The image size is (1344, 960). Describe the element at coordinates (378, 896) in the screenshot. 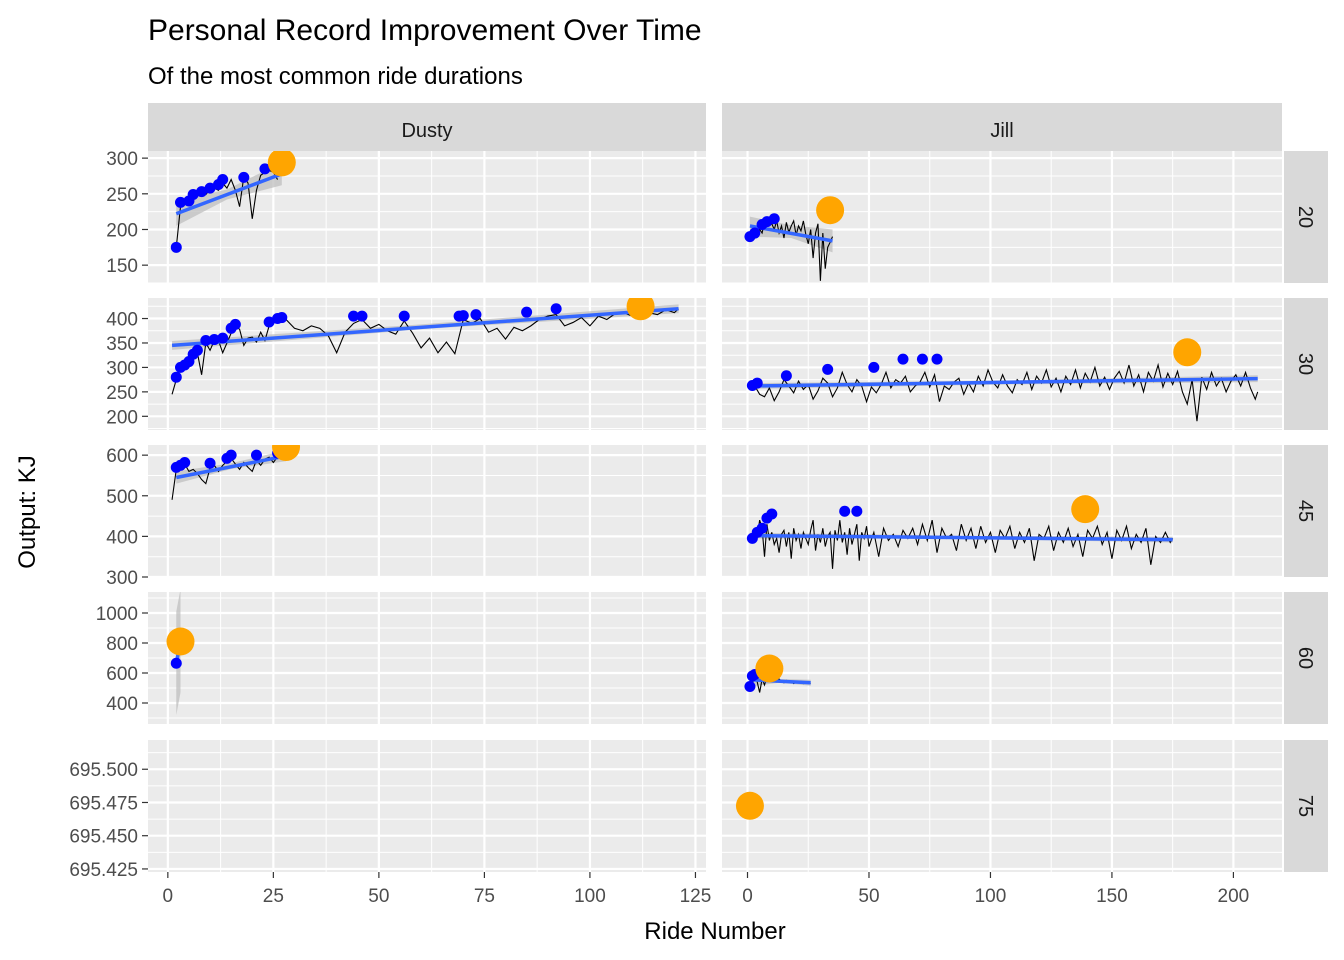

I see `x-tick-label: 50` at that location.